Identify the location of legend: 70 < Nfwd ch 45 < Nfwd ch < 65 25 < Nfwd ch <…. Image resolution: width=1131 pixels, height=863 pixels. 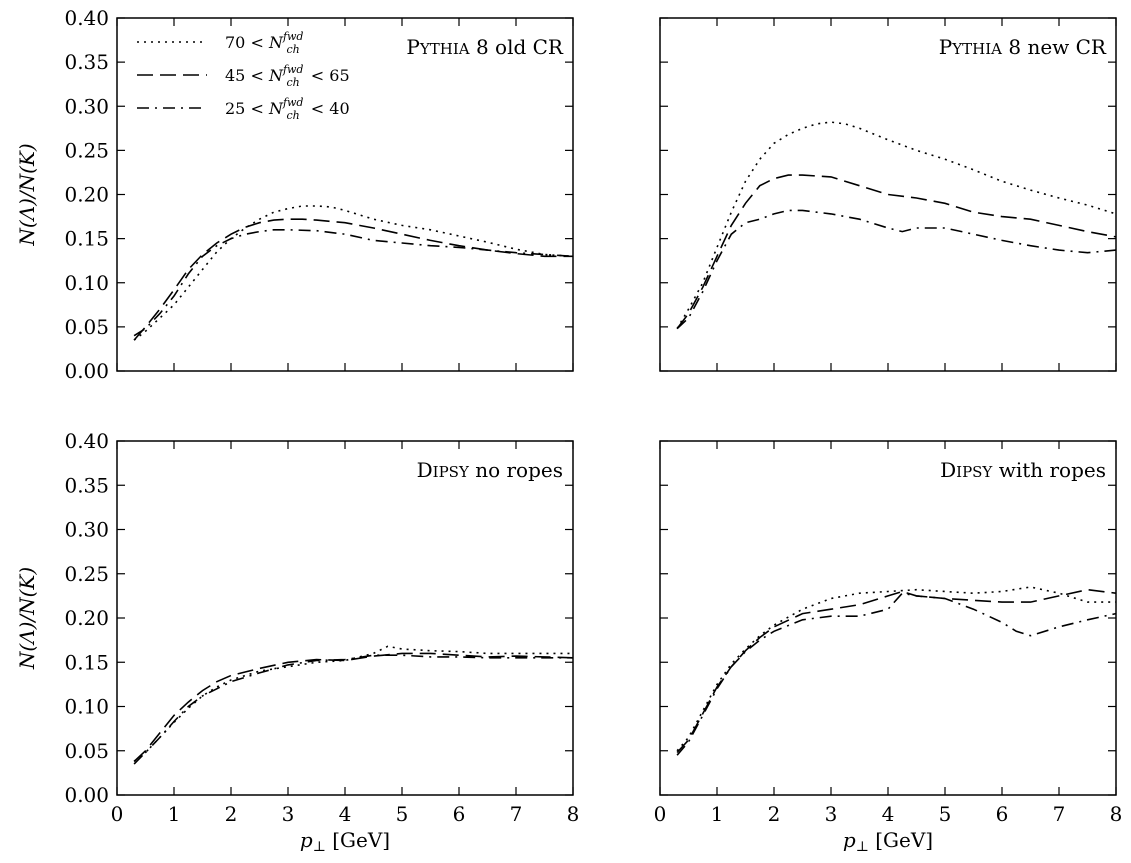
(243, 76).